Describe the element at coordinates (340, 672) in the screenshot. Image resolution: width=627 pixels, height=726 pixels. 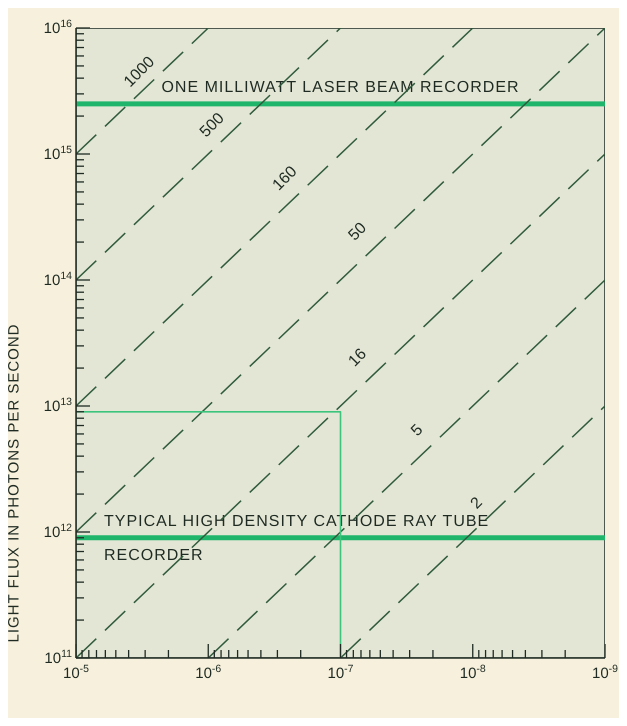
I see `x-tick-label: 10$^{-7}$` at that location.